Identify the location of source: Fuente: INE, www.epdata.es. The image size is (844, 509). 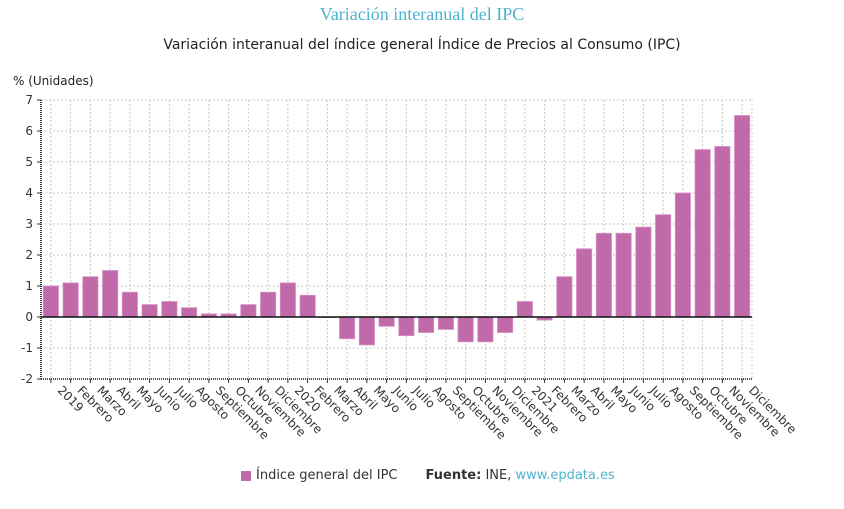
(520, 475).